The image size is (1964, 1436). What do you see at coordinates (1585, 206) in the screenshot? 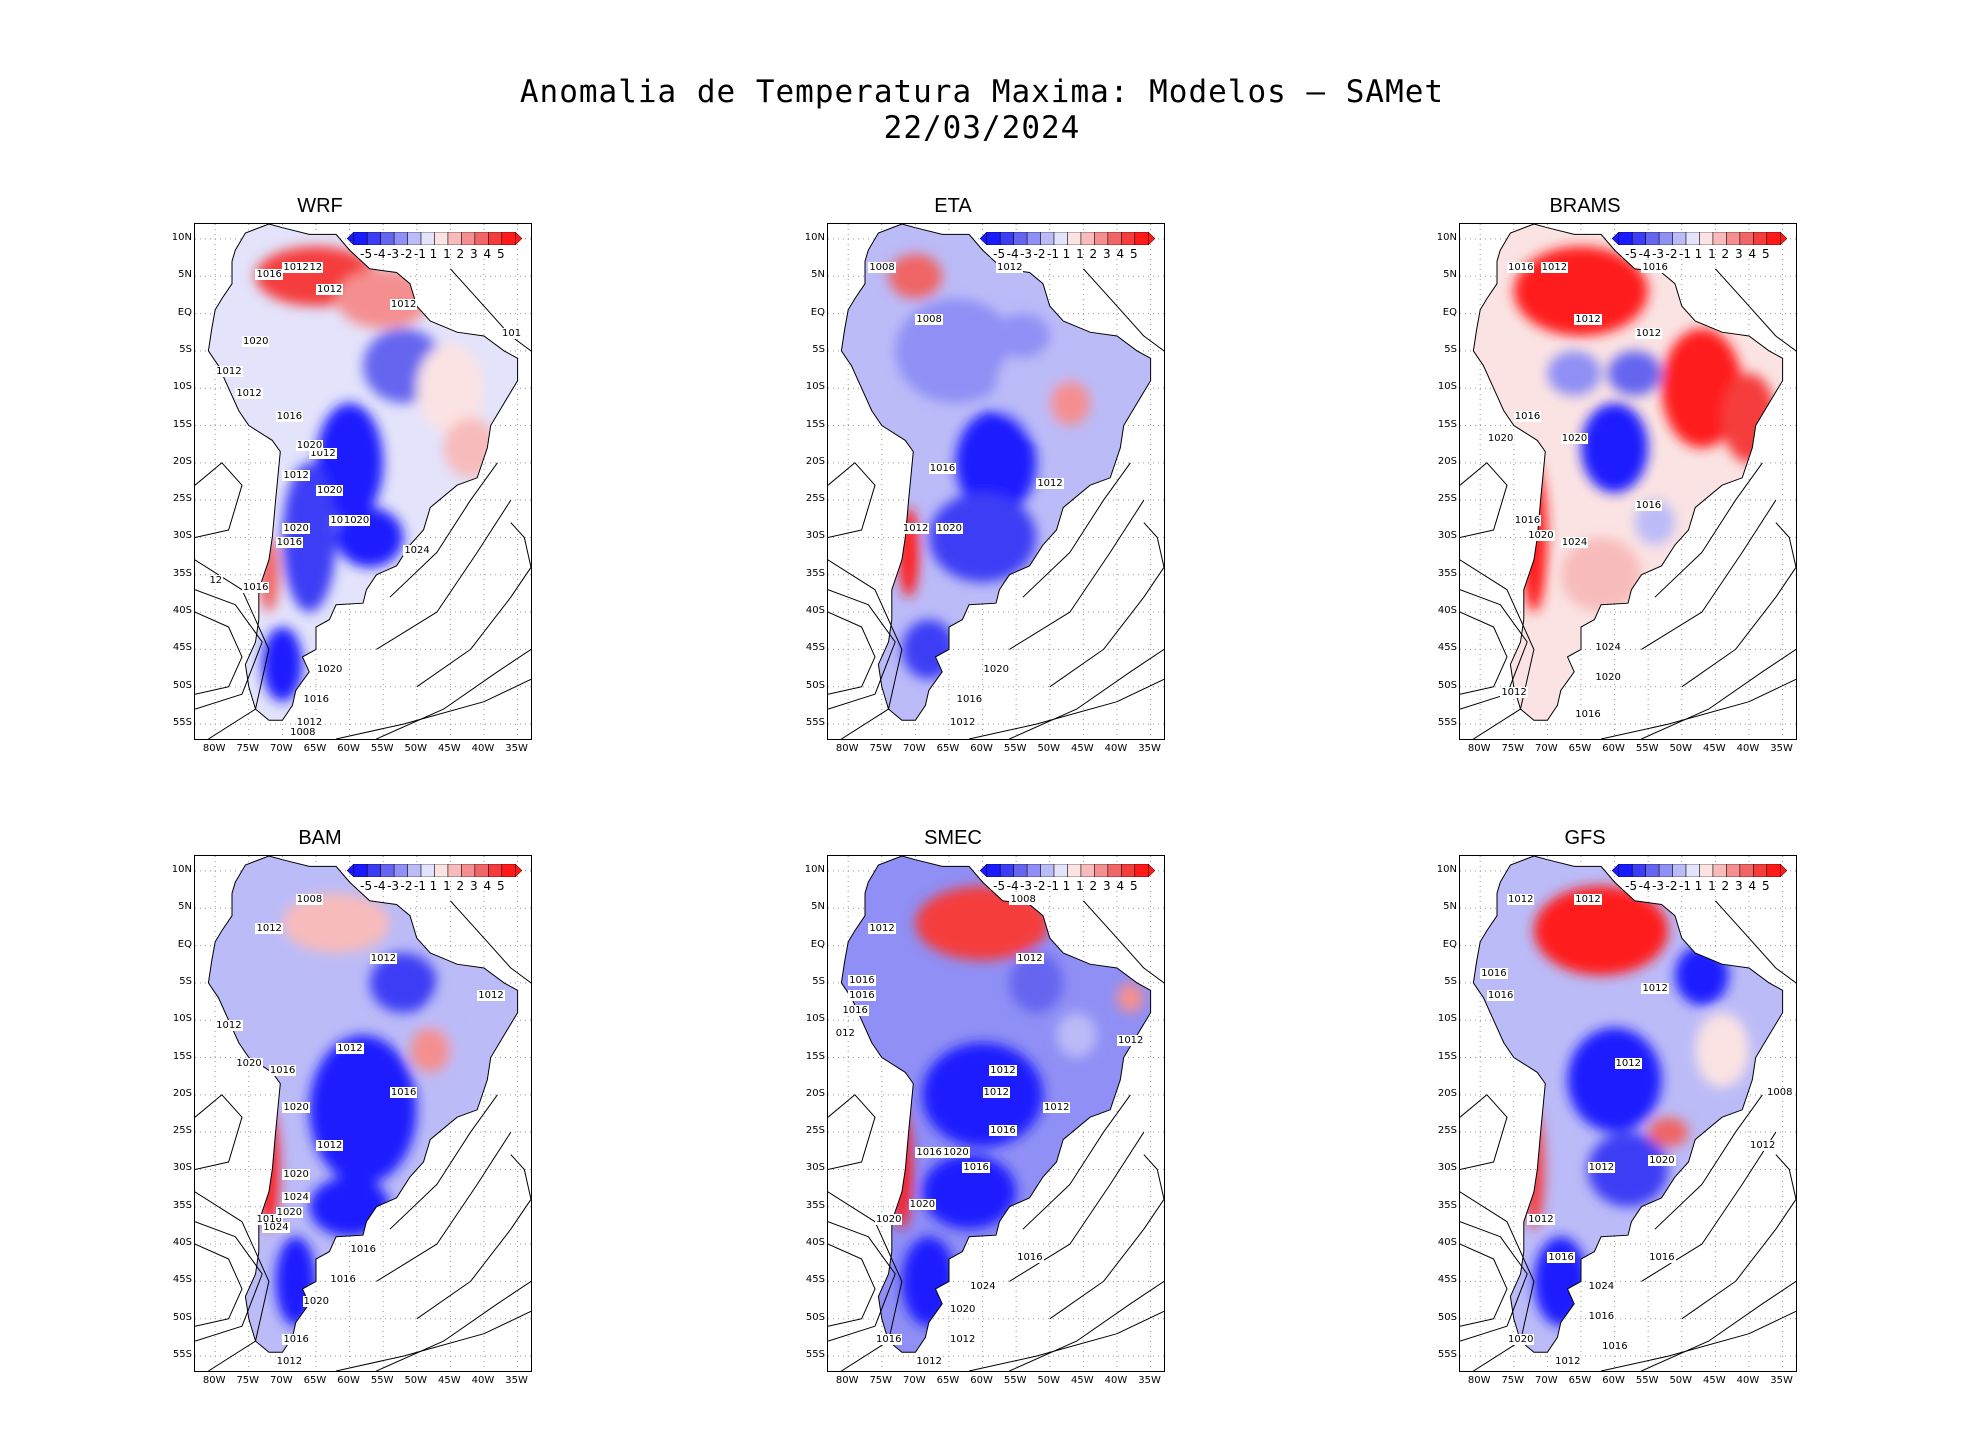
I see `panel-title: BRAMS` at bounding box center [1585, 206].